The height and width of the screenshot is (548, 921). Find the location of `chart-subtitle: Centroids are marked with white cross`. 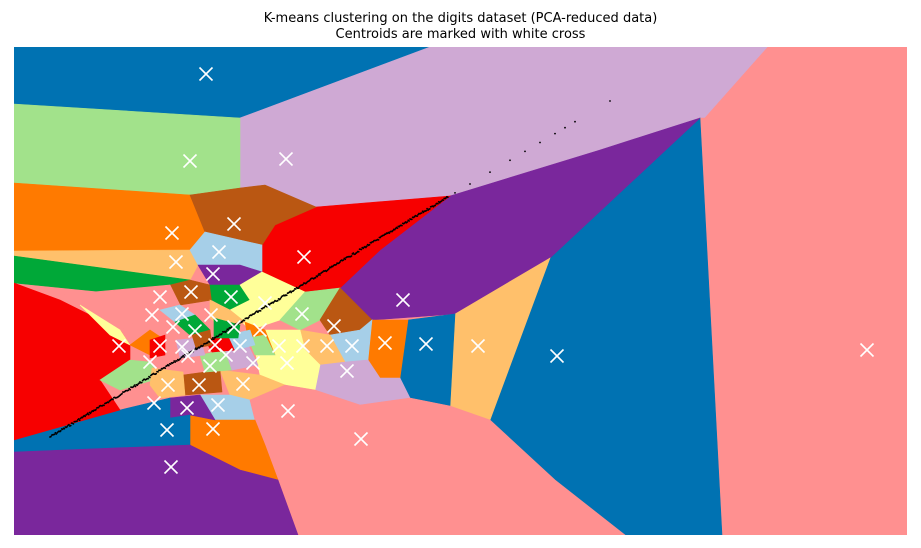

chart-subtitle: Centroids are marked with white cross is located at coordinates (460, 34).